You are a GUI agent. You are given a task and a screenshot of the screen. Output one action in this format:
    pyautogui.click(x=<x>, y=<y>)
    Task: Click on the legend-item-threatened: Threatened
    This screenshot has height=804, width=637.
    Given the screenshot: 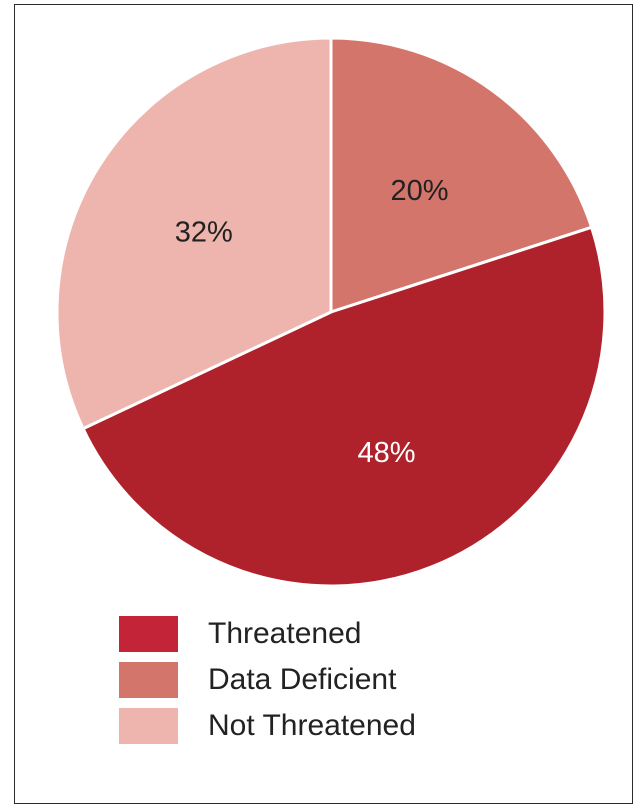 What is the action you would take?
    pyautogui.click(x=267, y=634)
    